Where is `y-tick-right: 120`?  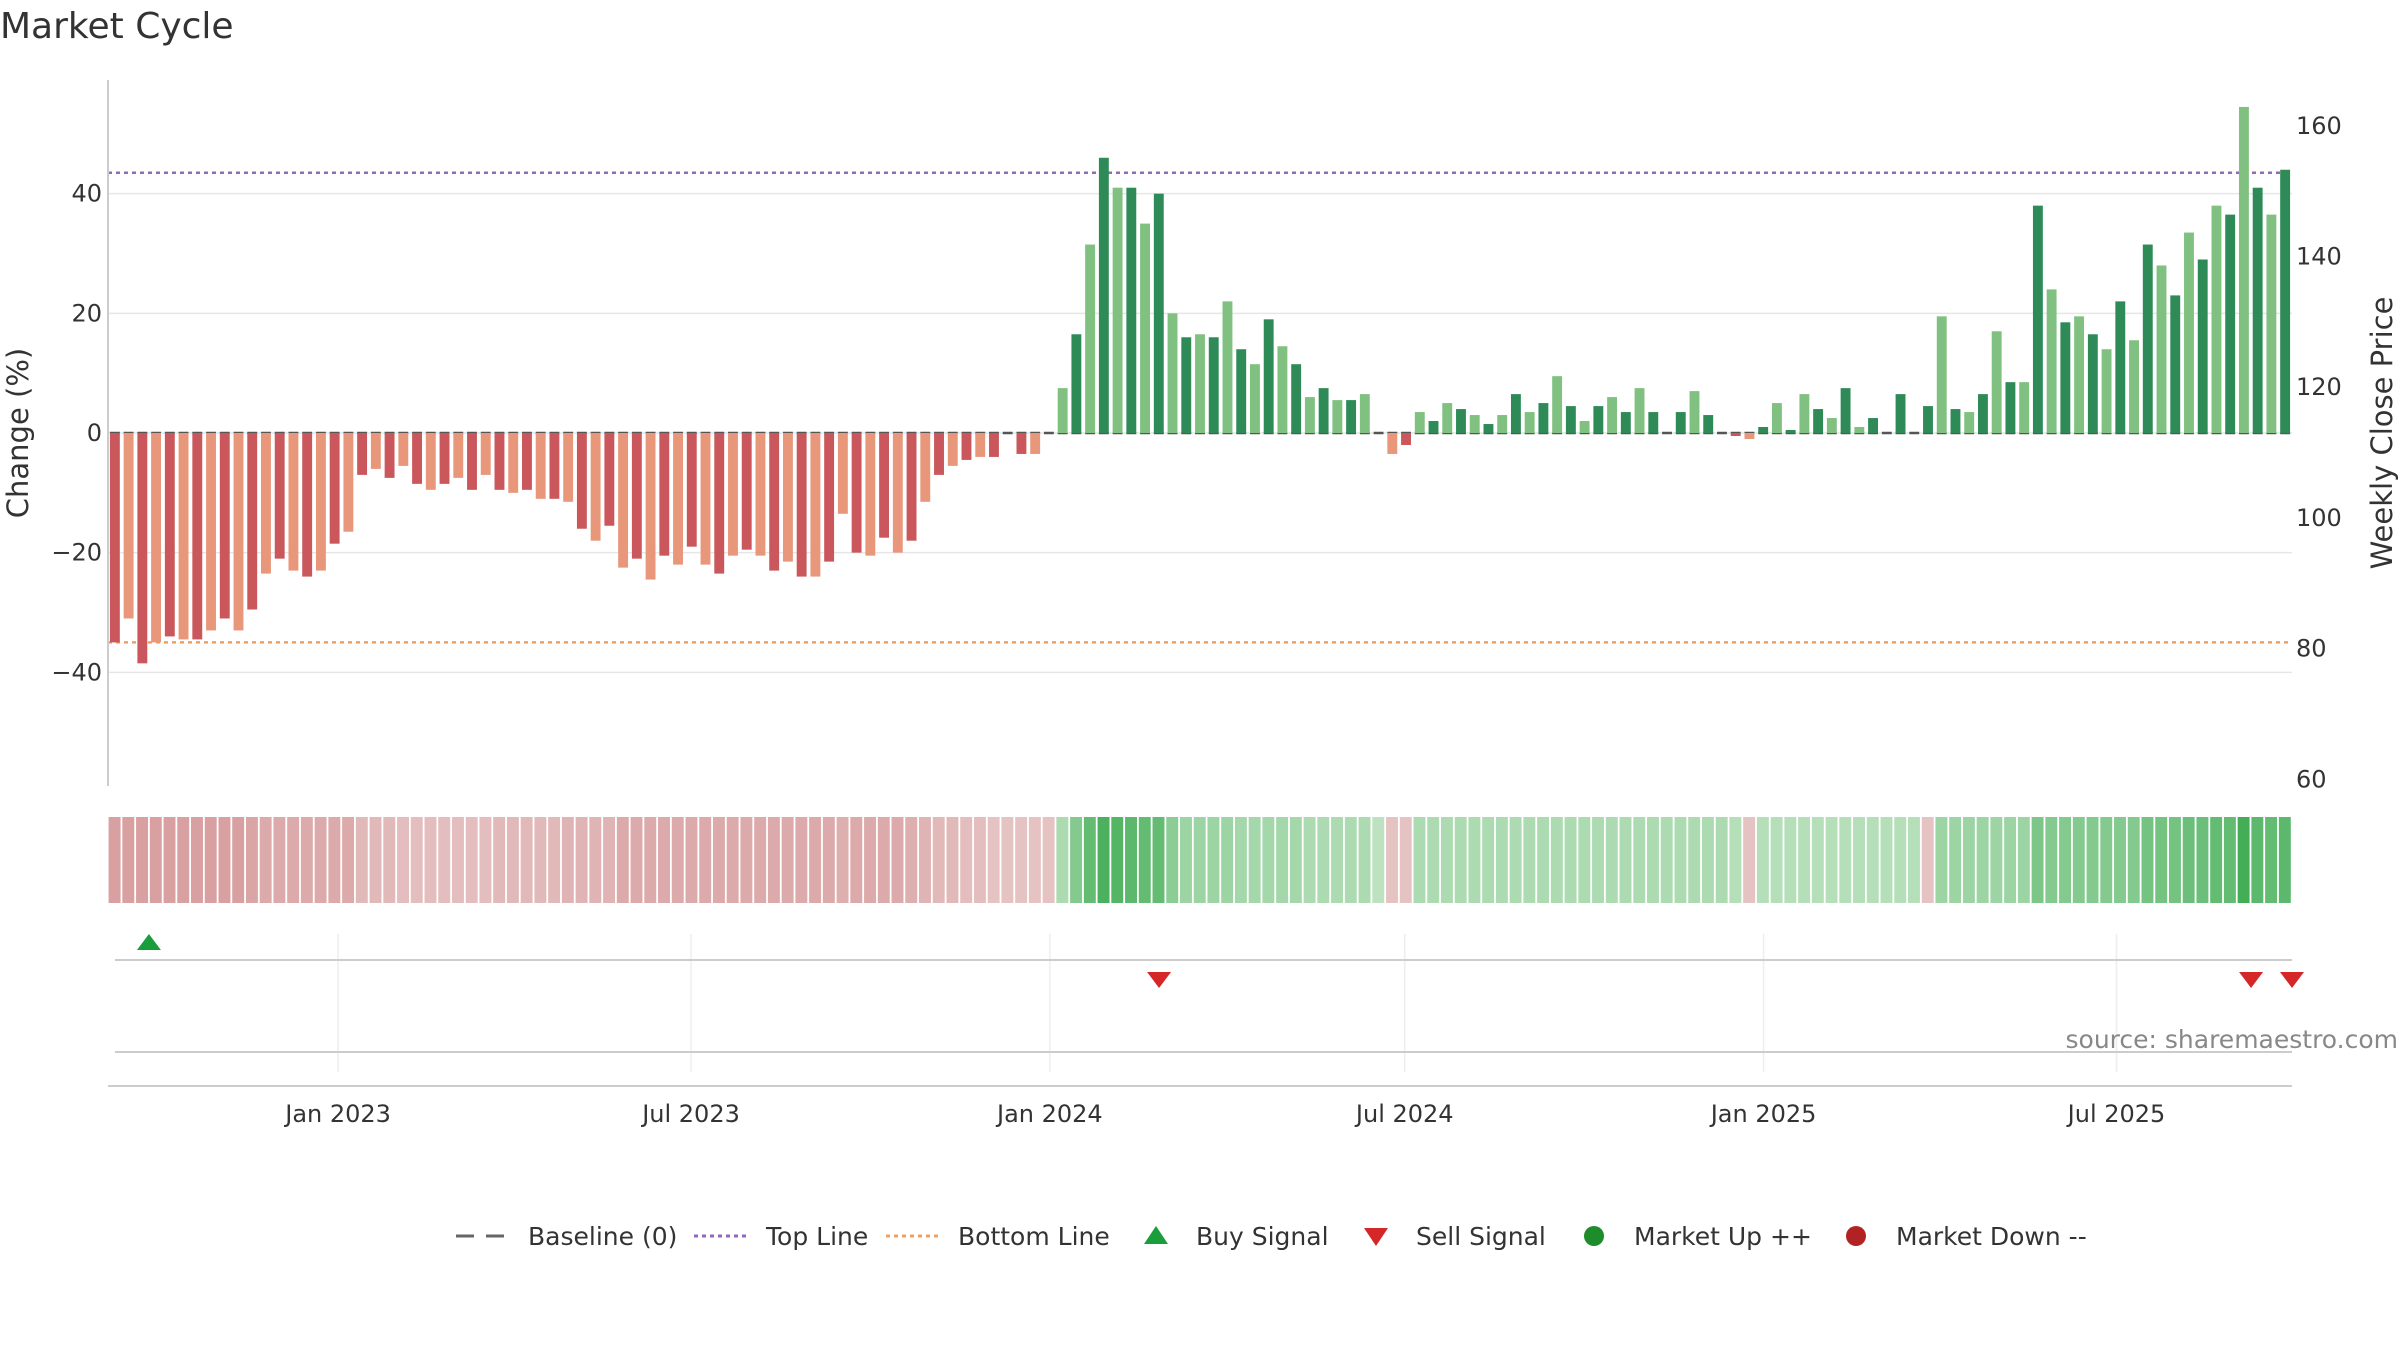
y-tick-right: 120 is located at coordinates (2319, 387).